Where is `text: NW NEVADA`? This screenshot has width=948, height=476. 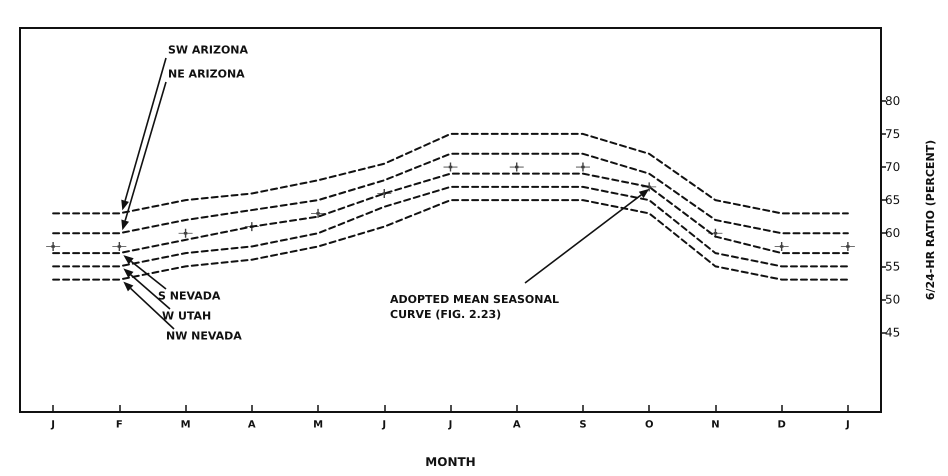
text: NW NEVADA is located at coordinates (204, 336).